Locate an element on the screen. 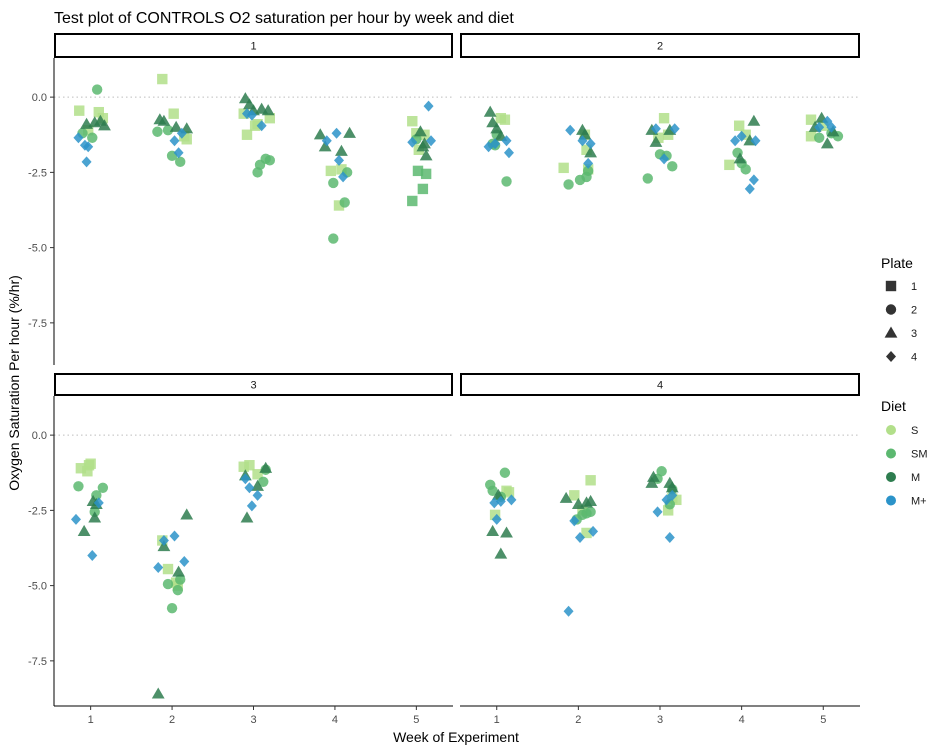  x-tick-label: 1 is located at coordinates (497, 720).